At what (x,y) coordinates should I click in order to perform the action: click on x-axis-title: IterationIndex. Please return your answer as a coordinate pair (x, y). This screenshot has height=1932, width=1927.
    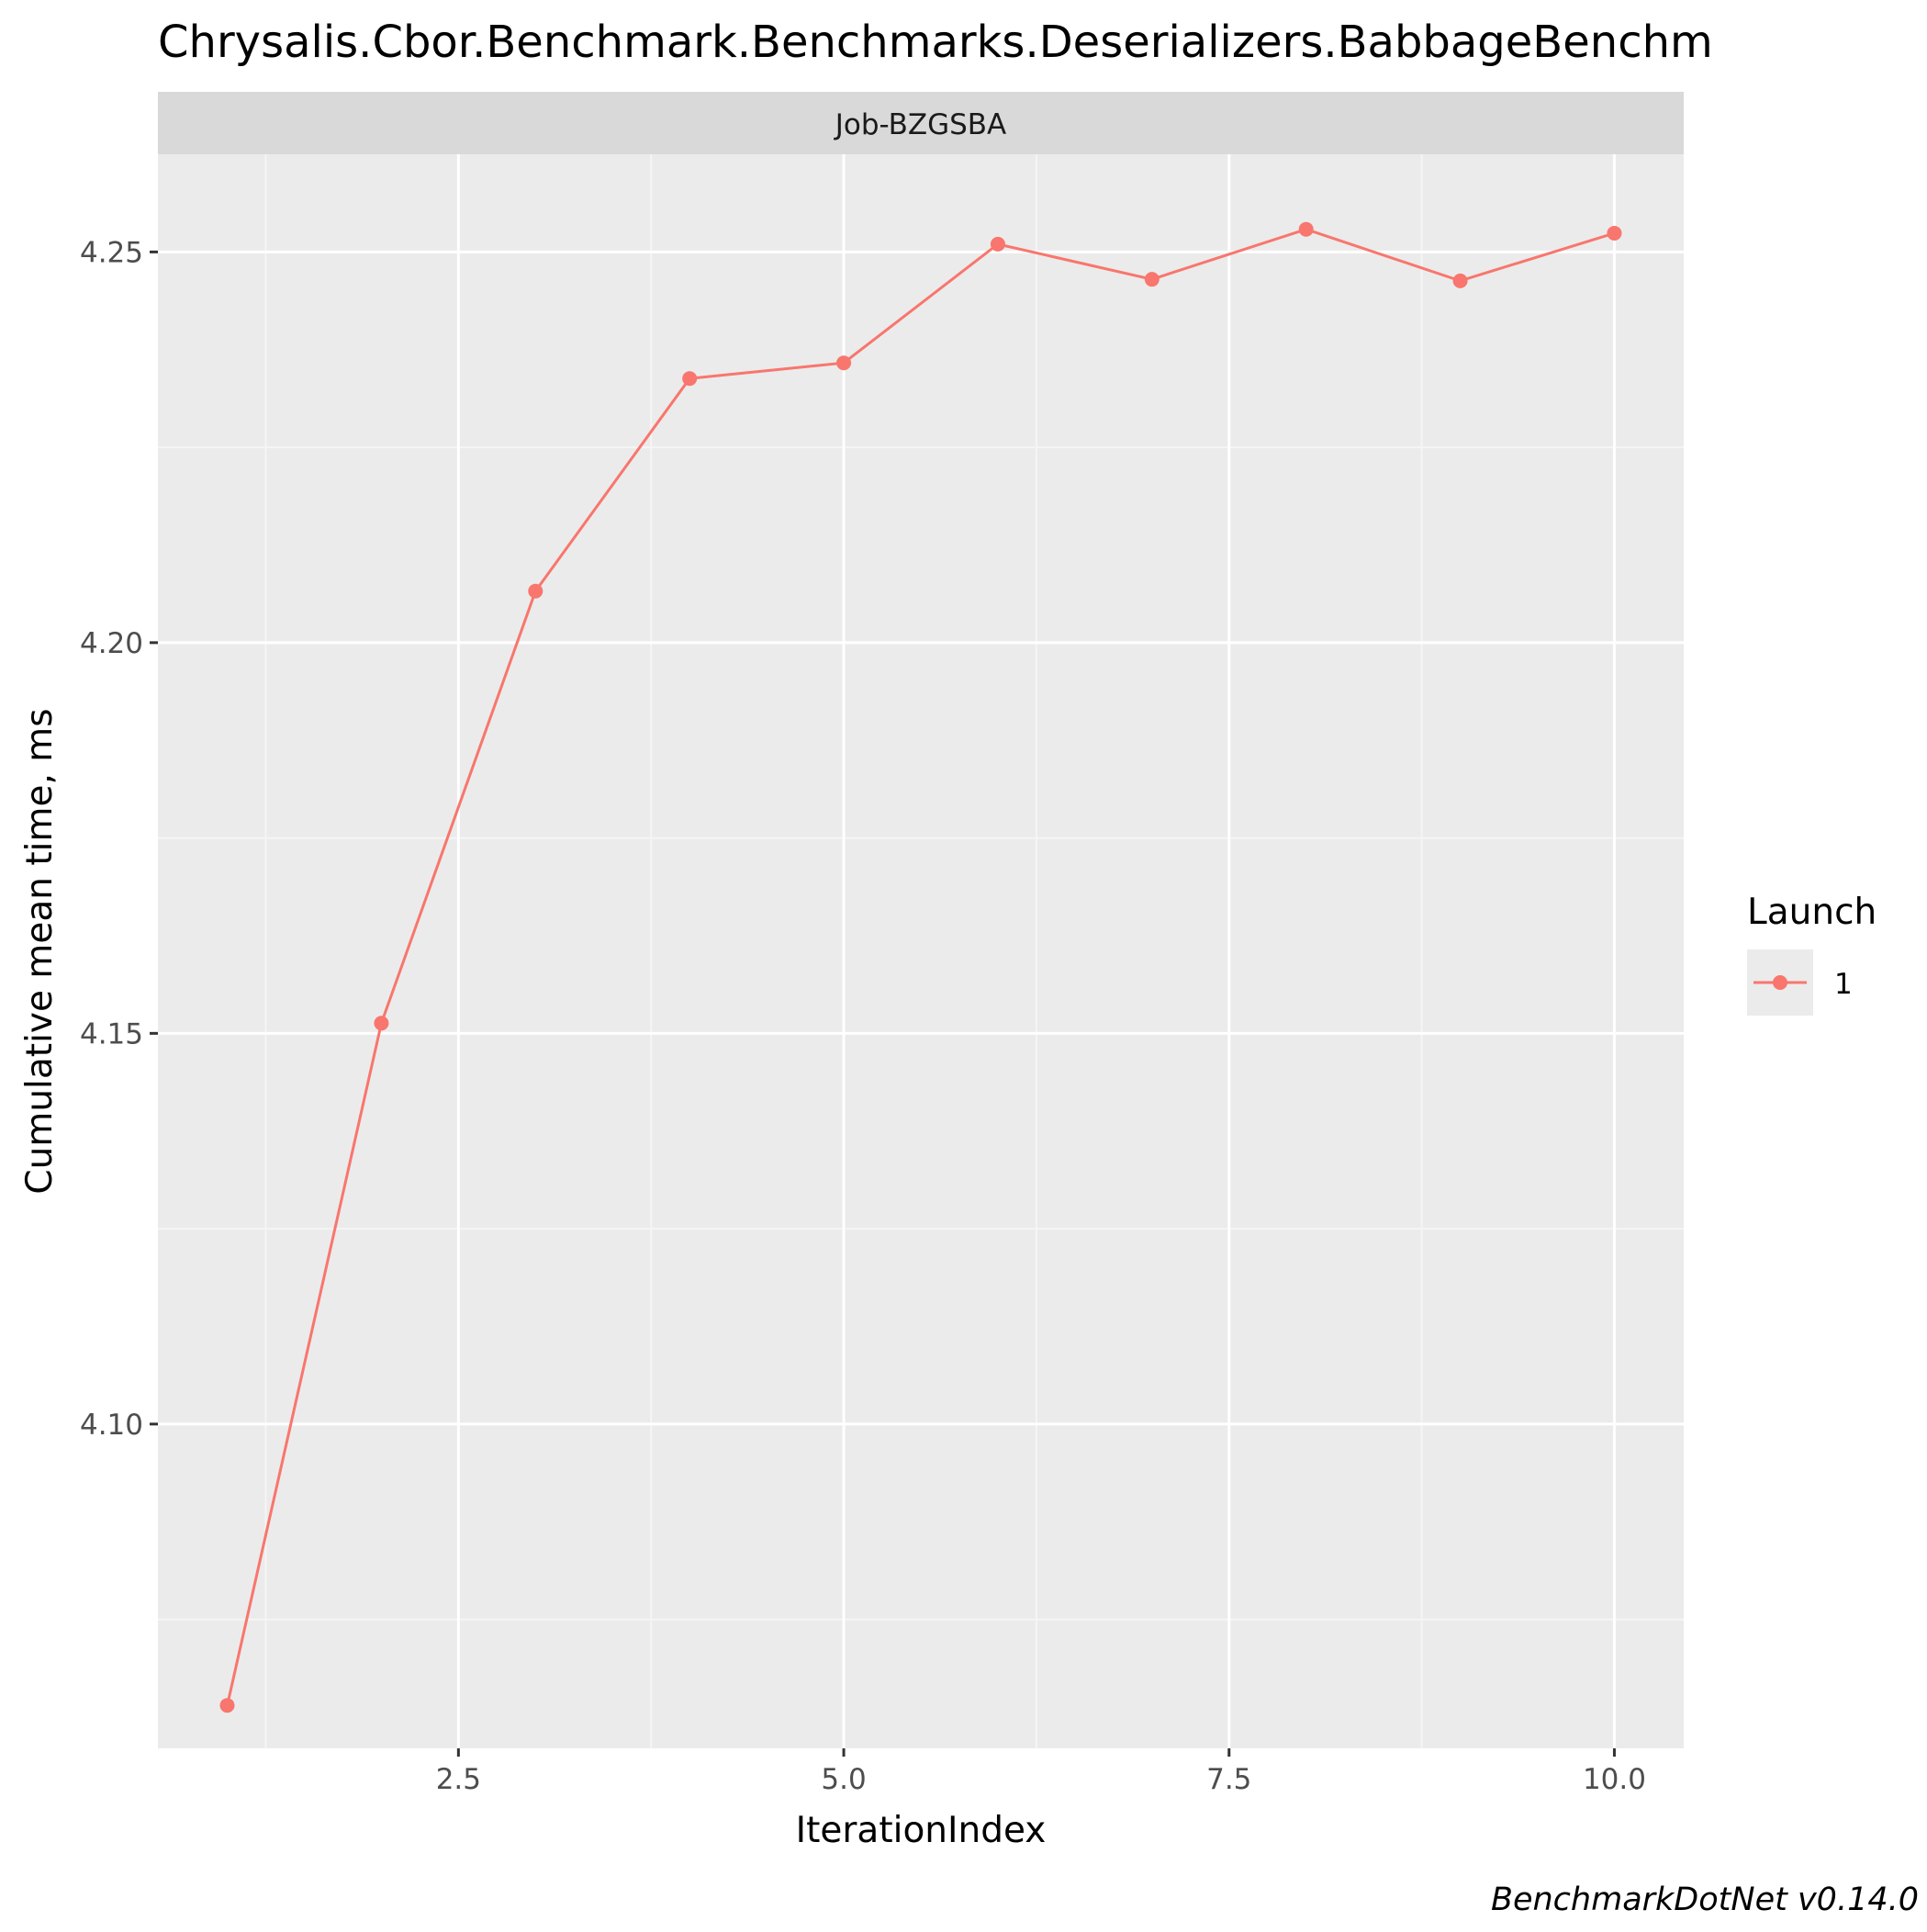
    Looking at the image, I should click on (922, 1830).